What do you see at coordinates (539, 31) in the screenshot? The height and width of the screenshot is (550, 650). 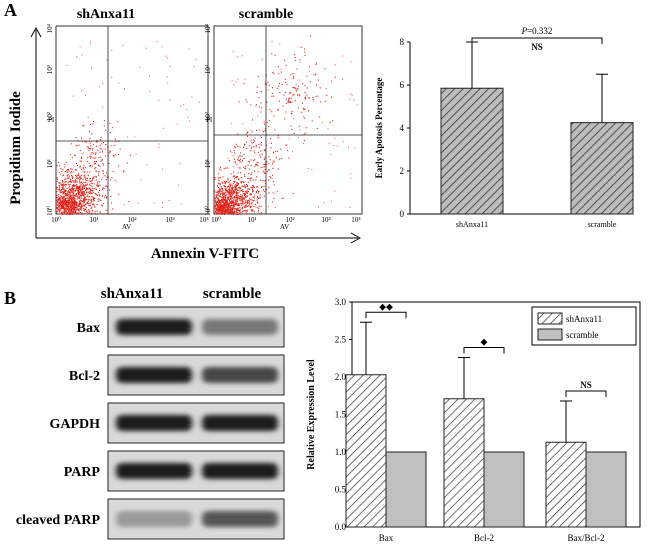 I see `p-value: =0.332` at bounding box center [539, 31].